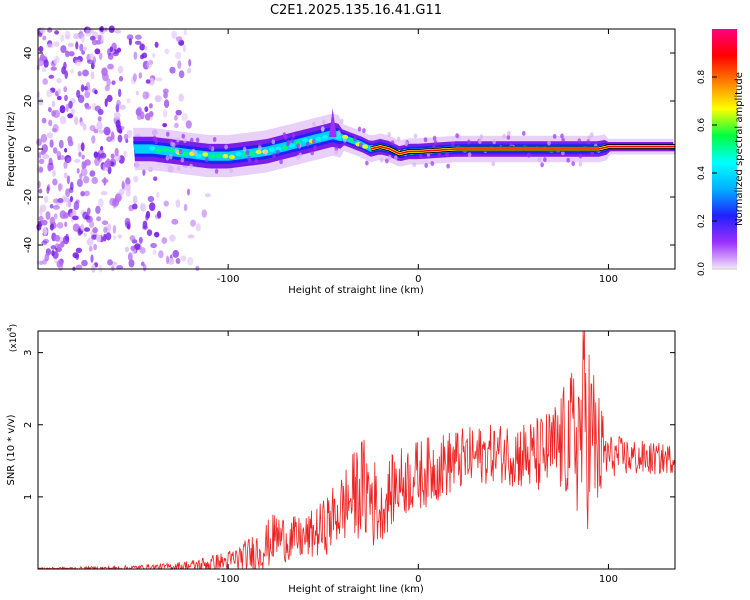 Image resolution: width=750 pixels, height=600 pixels. I want to click on colorbar-ticks: 0.0 0.2 0.4 0.6 0.8, so click(717, 173).